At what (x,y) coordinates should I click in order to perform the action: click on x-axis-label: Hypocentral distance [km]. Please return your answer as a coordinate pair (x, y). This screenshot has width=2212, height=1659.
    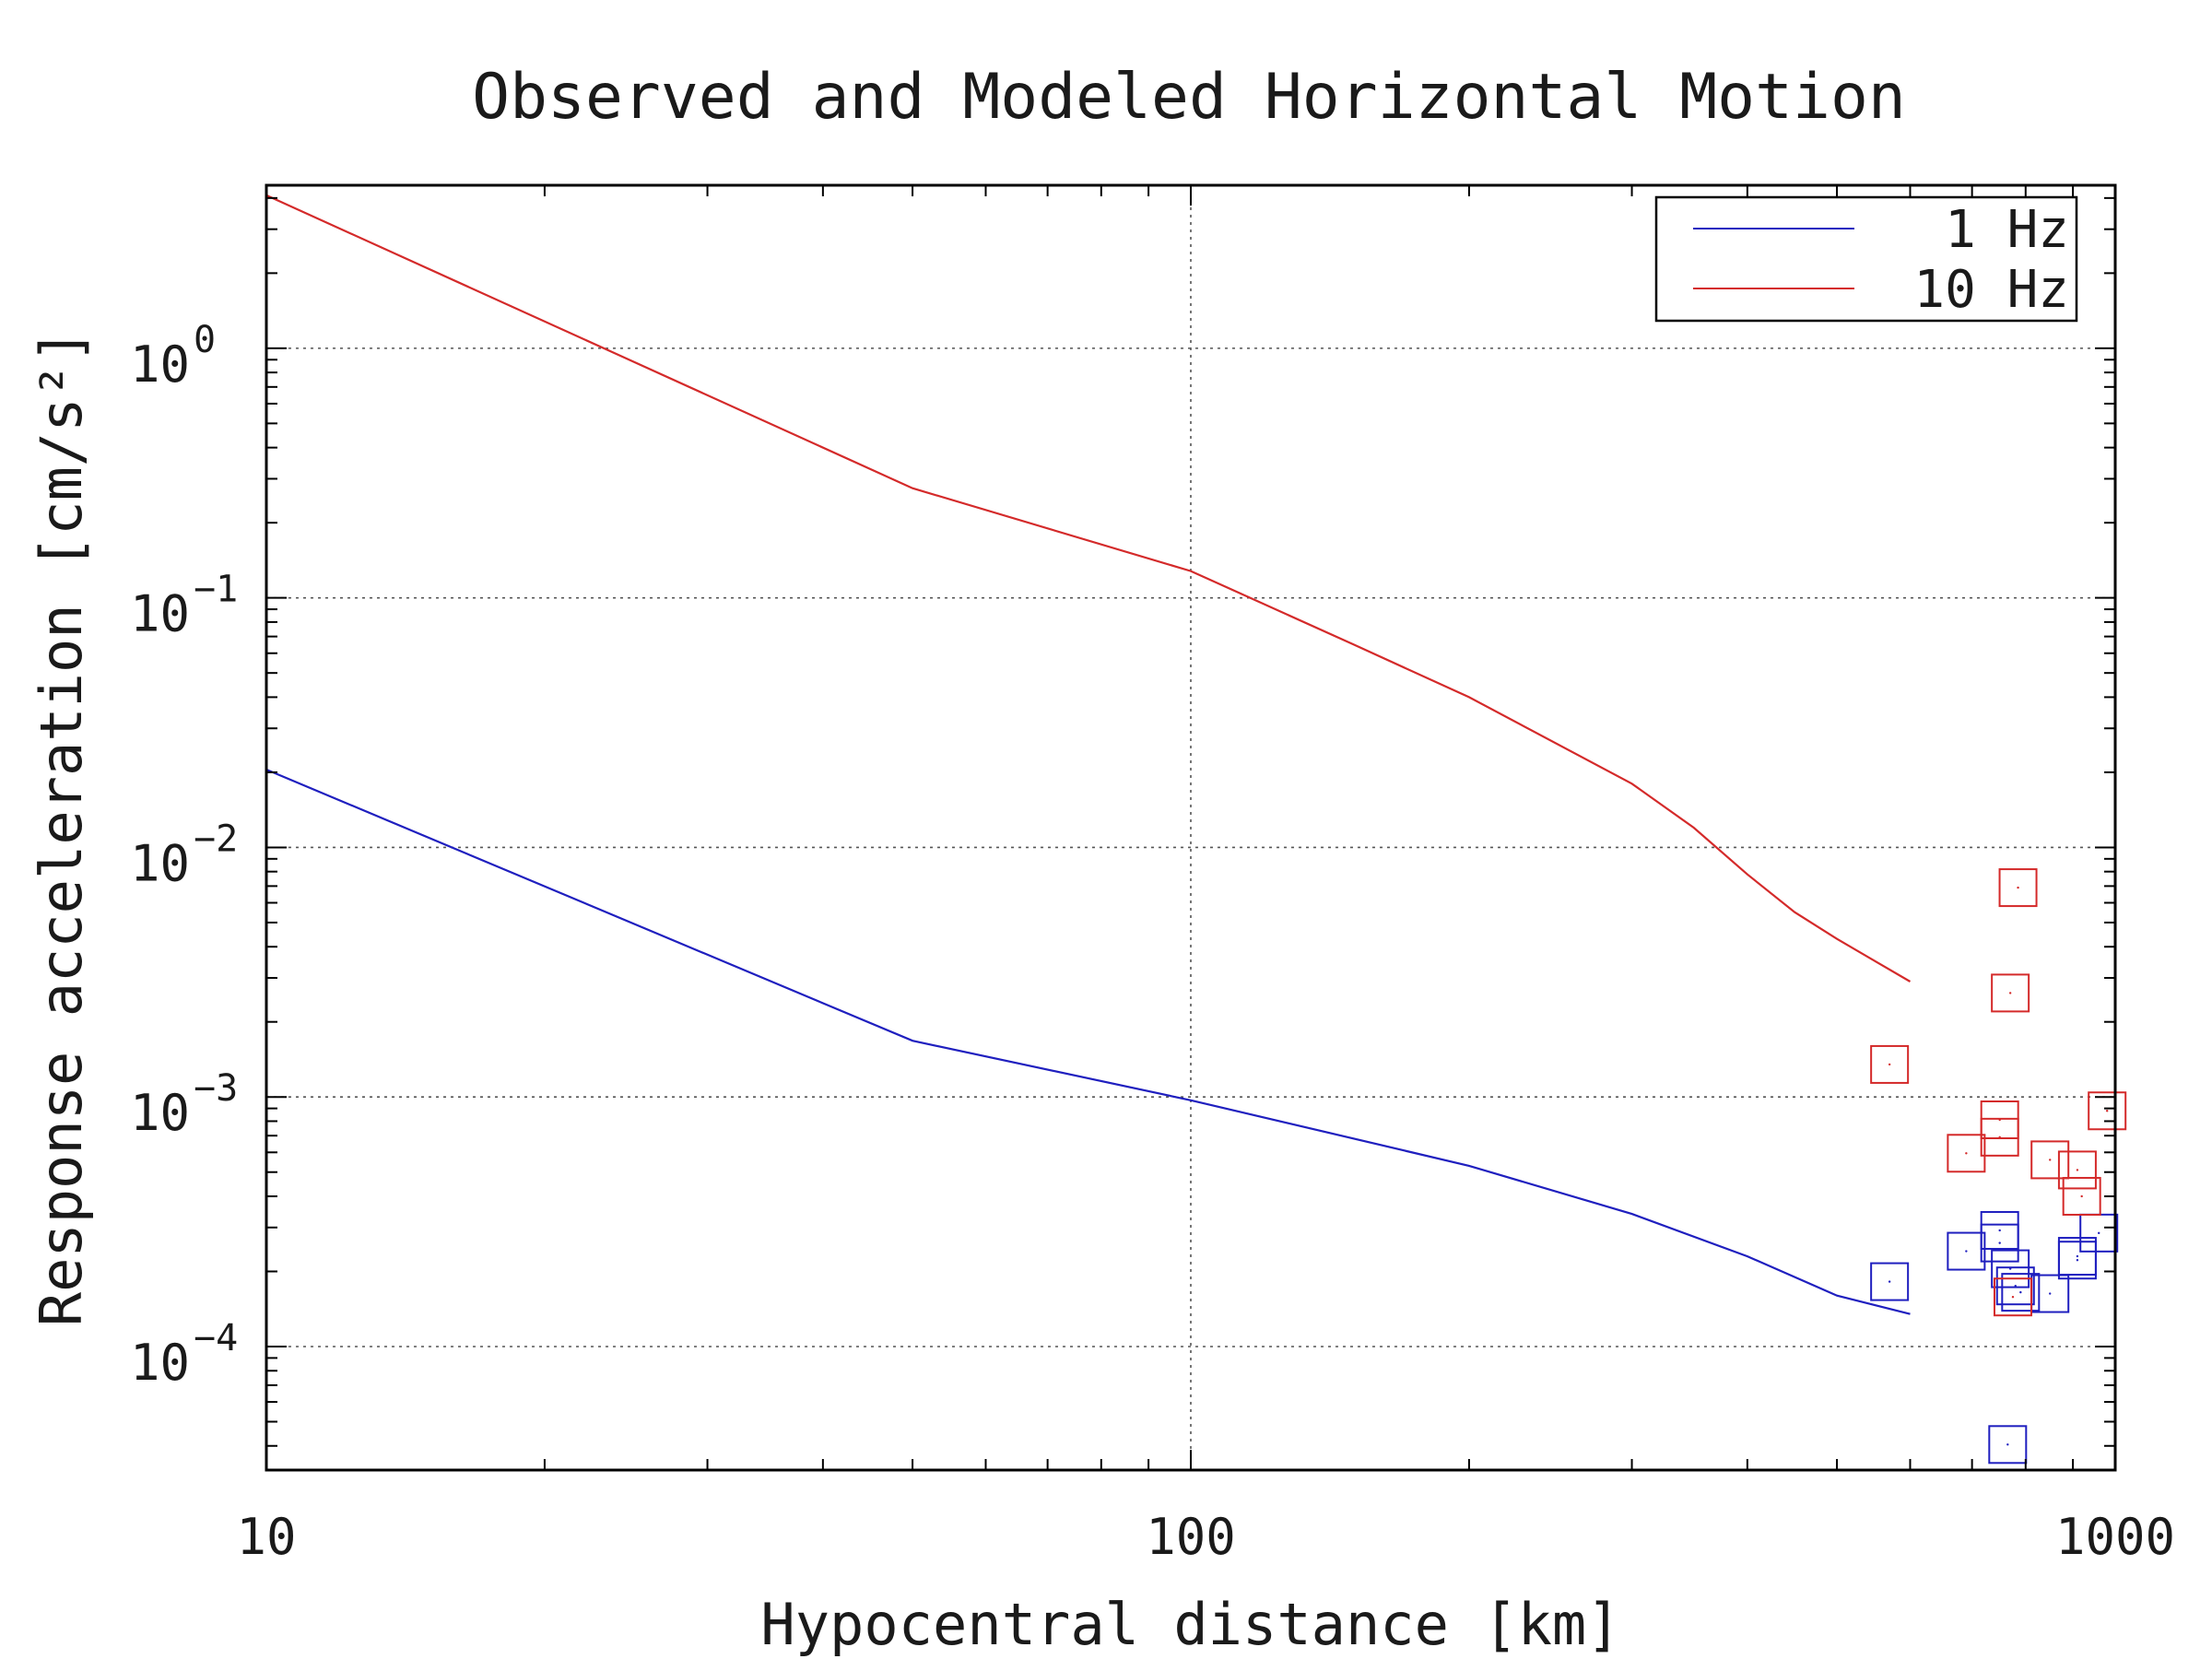
    Looking at the image, I should click on (1190, 1624).